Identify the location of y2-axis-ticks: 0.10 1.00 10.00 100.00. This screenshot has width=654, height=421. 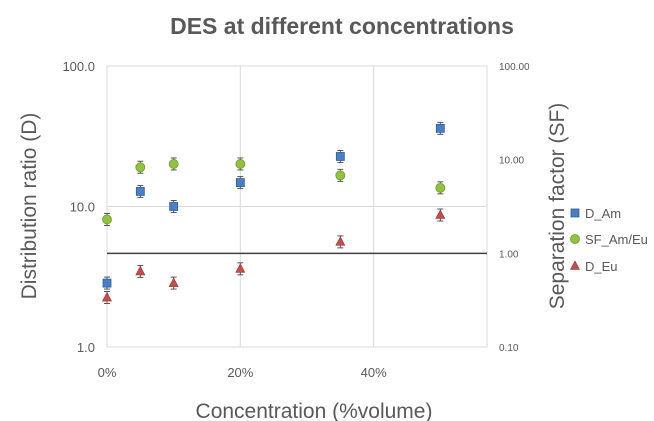
(514, 208).